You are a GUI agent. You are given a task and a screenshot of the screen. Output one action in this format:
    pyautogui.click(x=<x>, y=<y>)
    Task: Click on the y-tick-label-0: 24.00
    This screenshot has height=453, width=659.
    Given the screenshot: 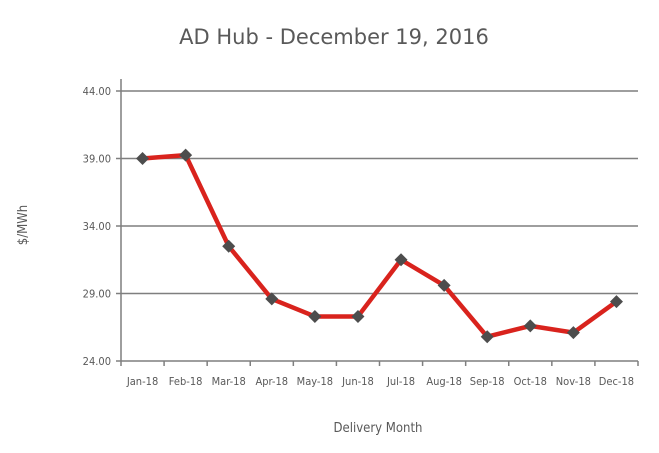 What is the action you would take?
    pyautogui.click(x=97, y=361)
    